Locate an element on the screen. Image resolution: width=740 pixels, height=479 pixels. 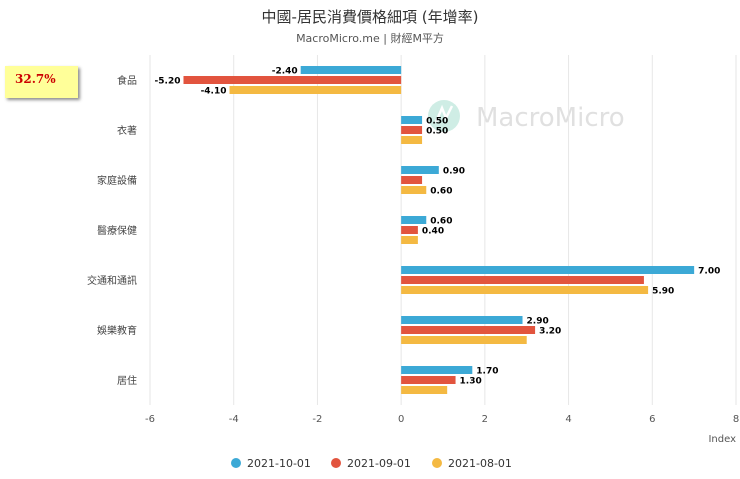
data-label: 5.90 is located at coordinates (663, 292).